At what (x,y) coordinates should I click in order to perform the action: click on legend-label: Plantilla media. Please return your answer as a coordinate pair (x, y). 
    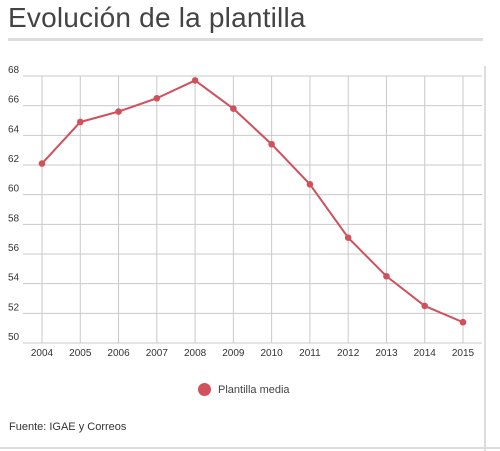
    Looking at the image, I should click on (254, 389).